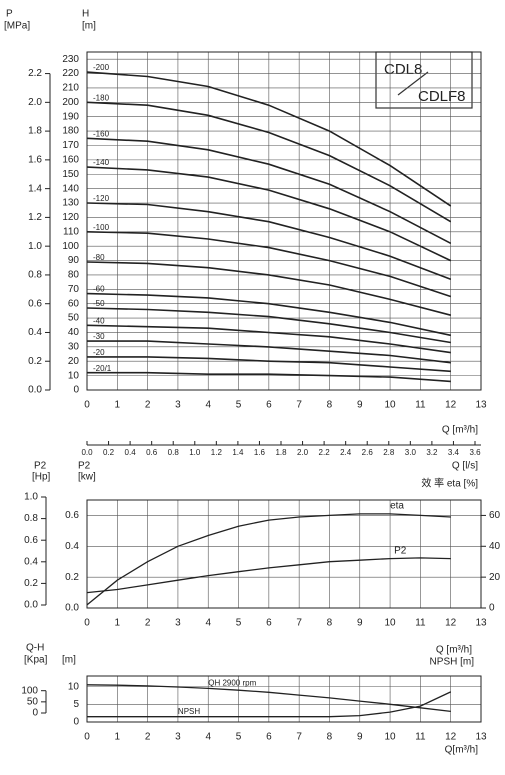 The width and height of the screenshot is (505, 775). I want to click on y3-tick-label: 50, so click(33, 701).